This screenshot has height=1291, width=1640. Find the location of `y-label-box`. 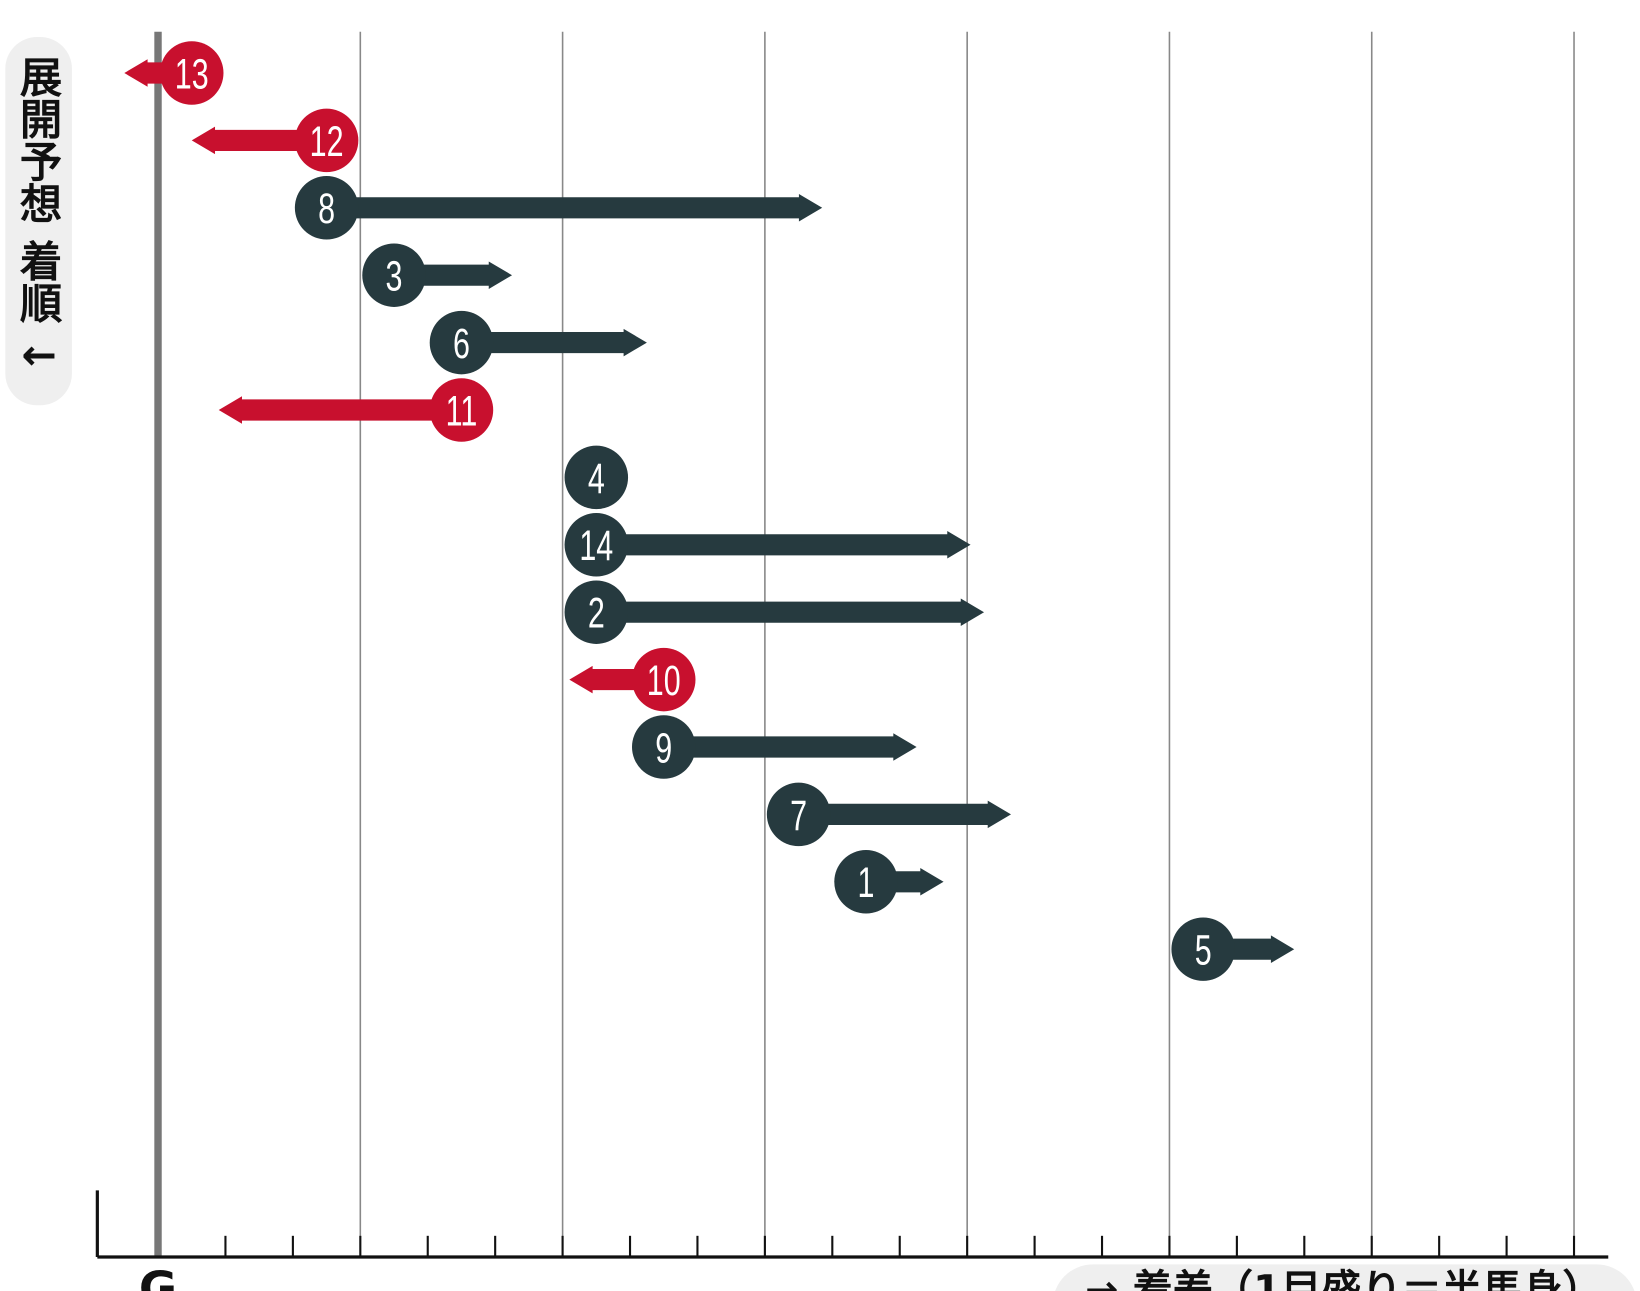

y-label-box is located at coordinates (38, 221).